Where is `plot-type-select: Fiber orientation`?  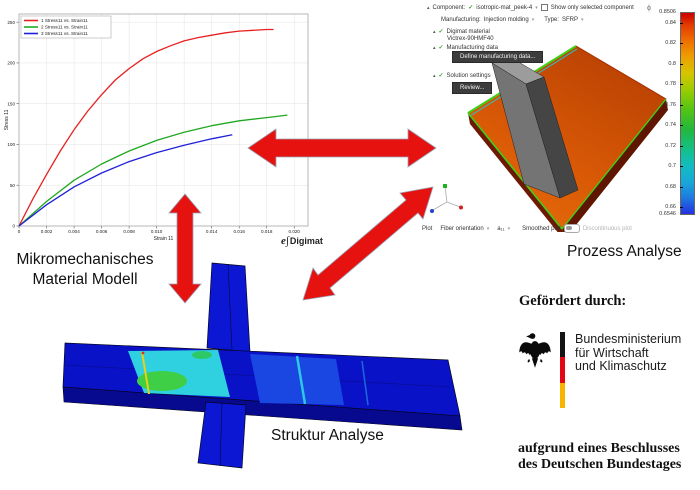
plot-type-select: Fiber orientation is located at coordinates (462, 228).